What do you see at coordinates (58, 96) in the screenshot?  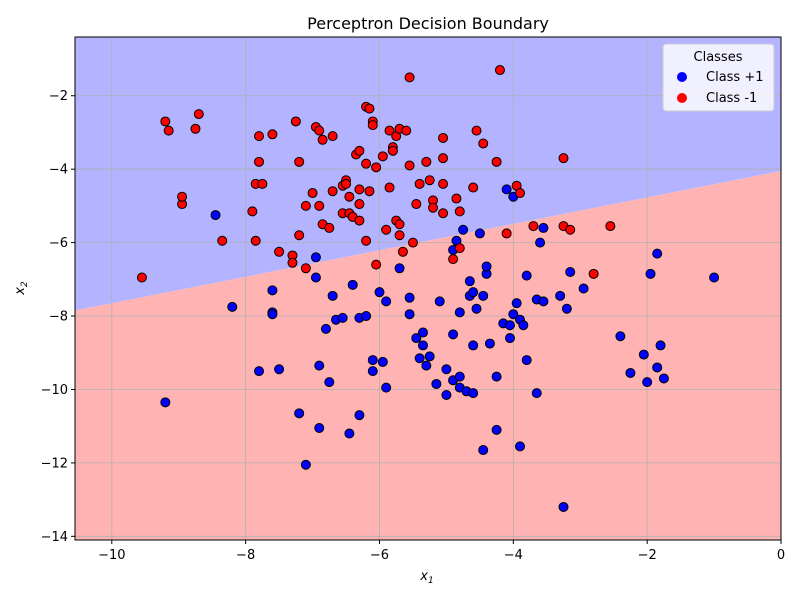 I see `y-tick-label: −2` at bounding box center [58, 96].